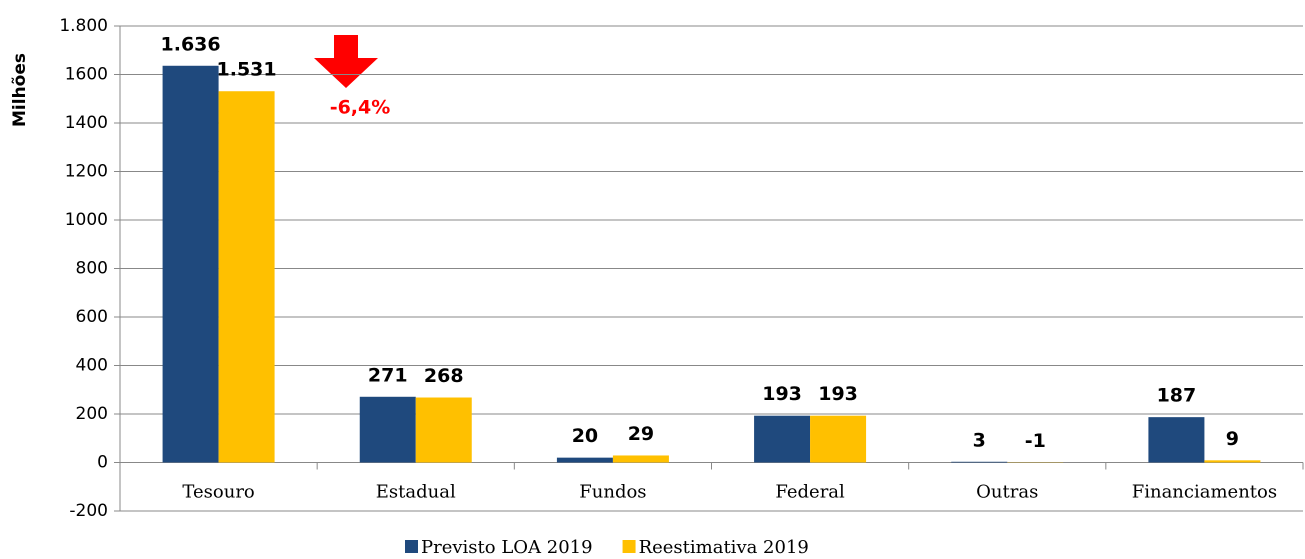  I want to click on data-label: 3, so click(979, 440).